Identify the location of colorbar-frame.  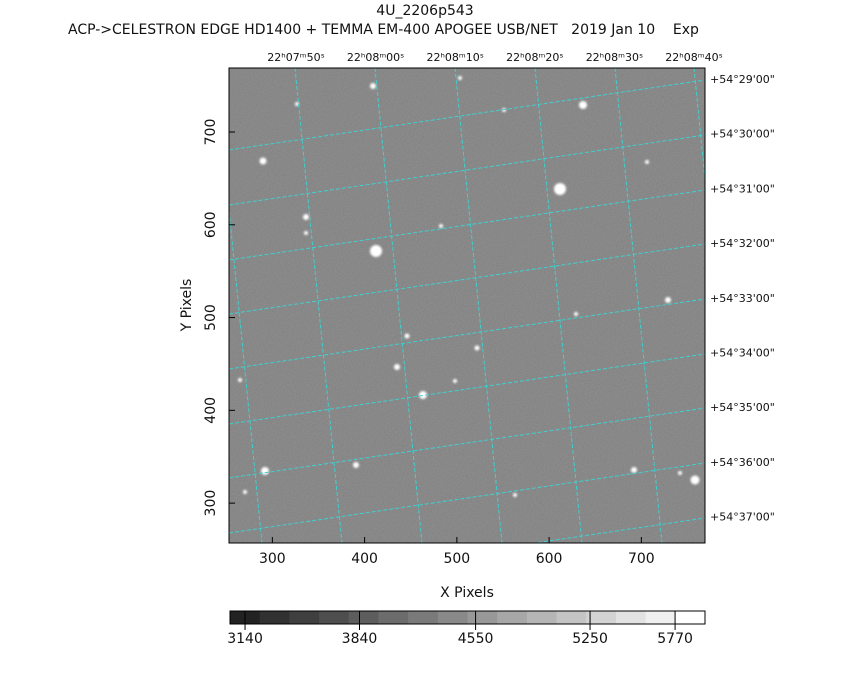
(467, 617).